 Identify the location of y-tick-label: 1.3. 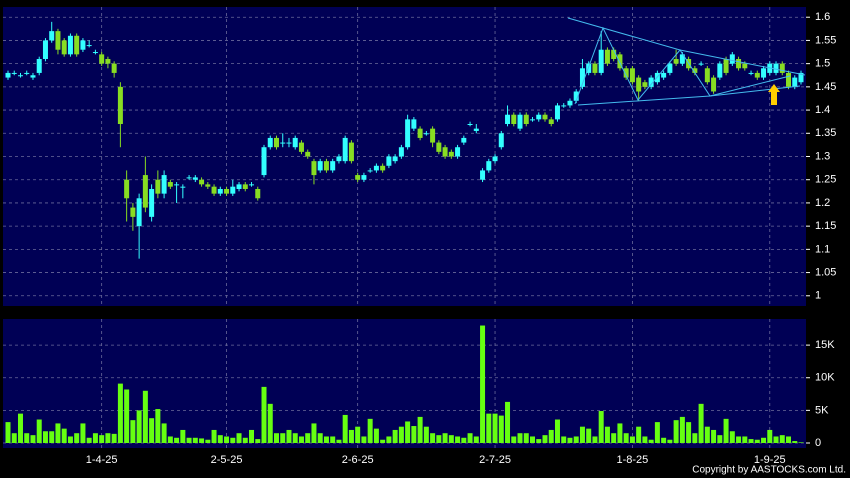
(822, 156).